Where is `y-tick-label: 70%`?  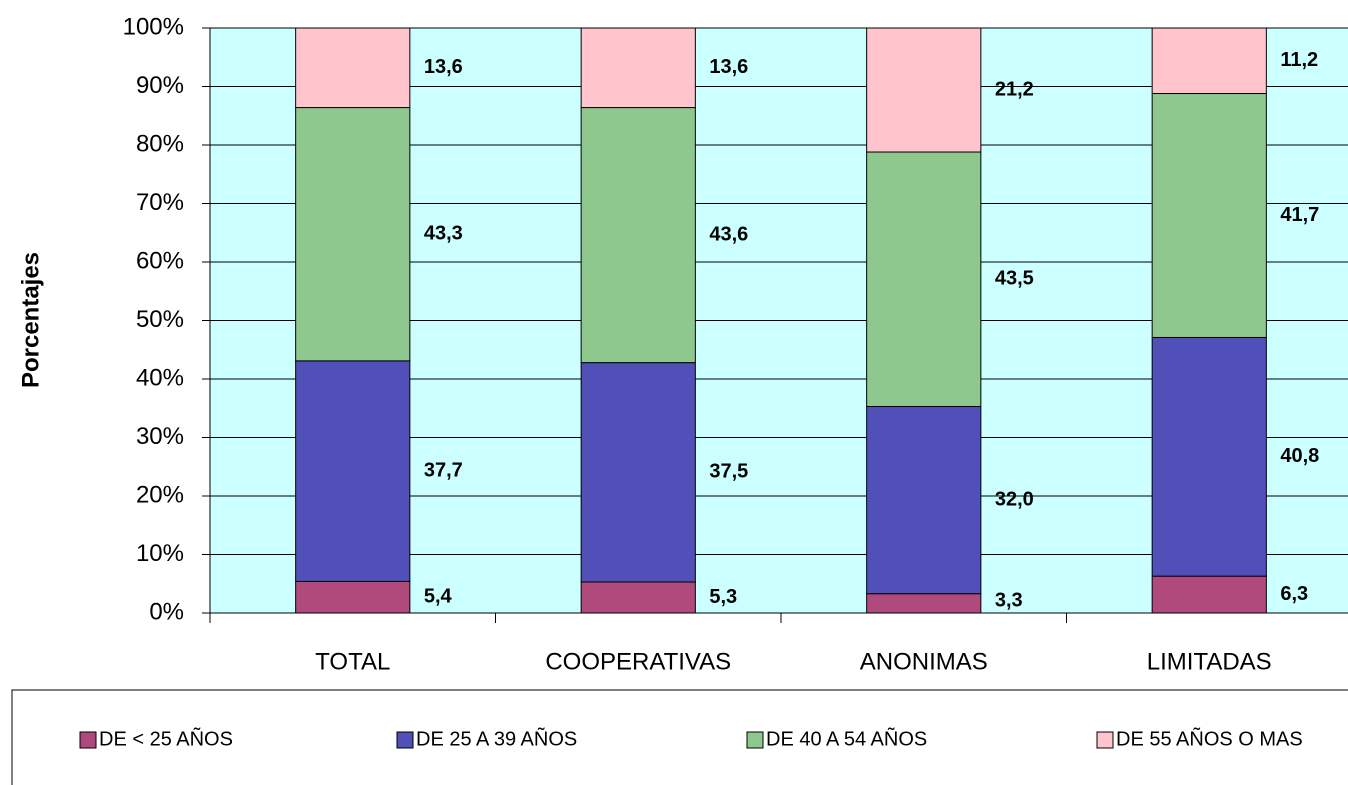 y-tick-label: 70% is located at coordinates (160, 202).